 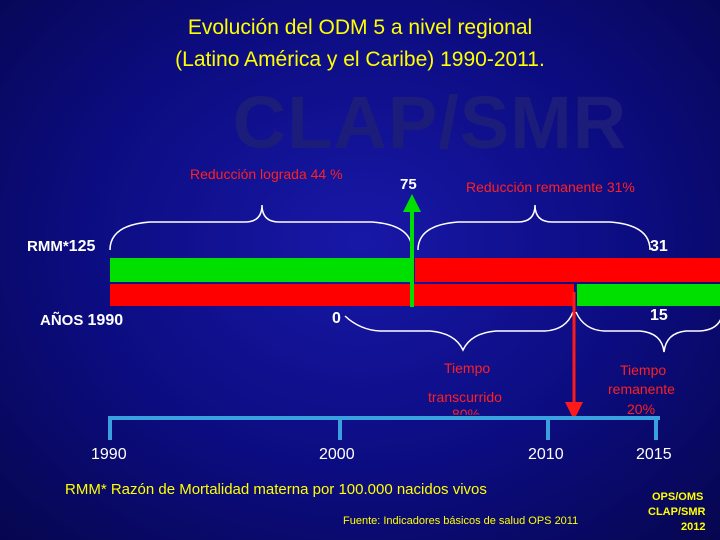 What do you see at coordinates (693, 527) in the screenshot?
I see `credit-line-3: 2012` at bounding box center [693, 527].